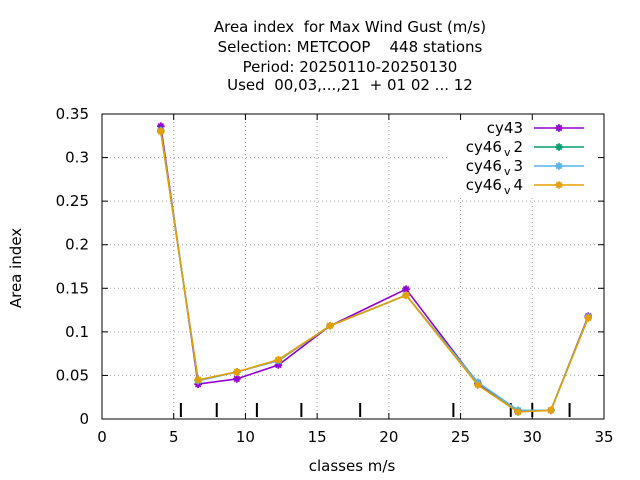  Describe the element at coordinates (317, 437) in the screenshot. I see `x-tick-label: 15` at that location.